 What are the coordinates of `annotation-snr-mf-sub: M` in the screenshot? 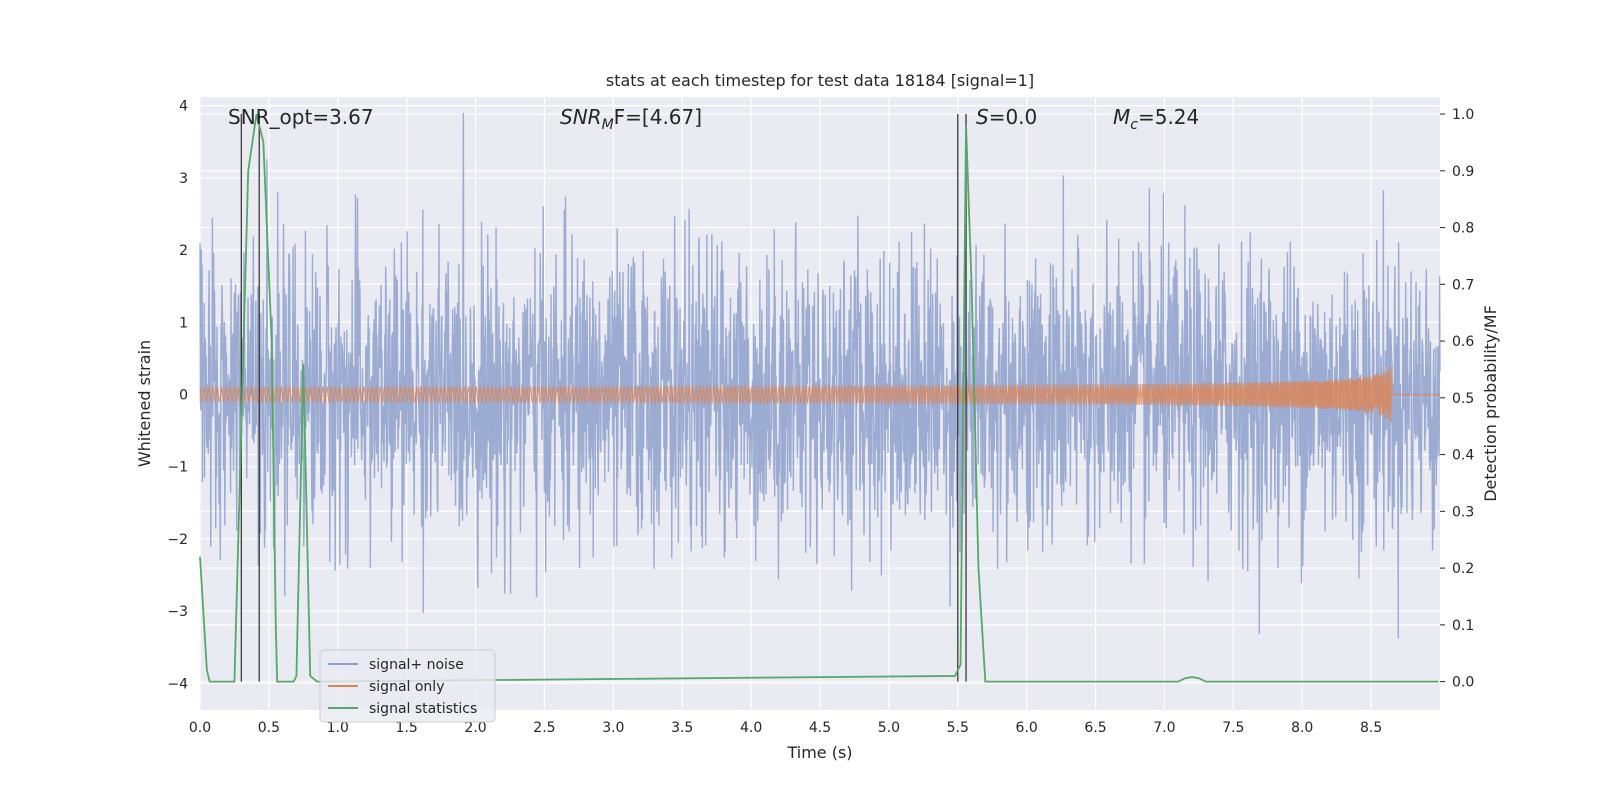 It's located at (608, 125).